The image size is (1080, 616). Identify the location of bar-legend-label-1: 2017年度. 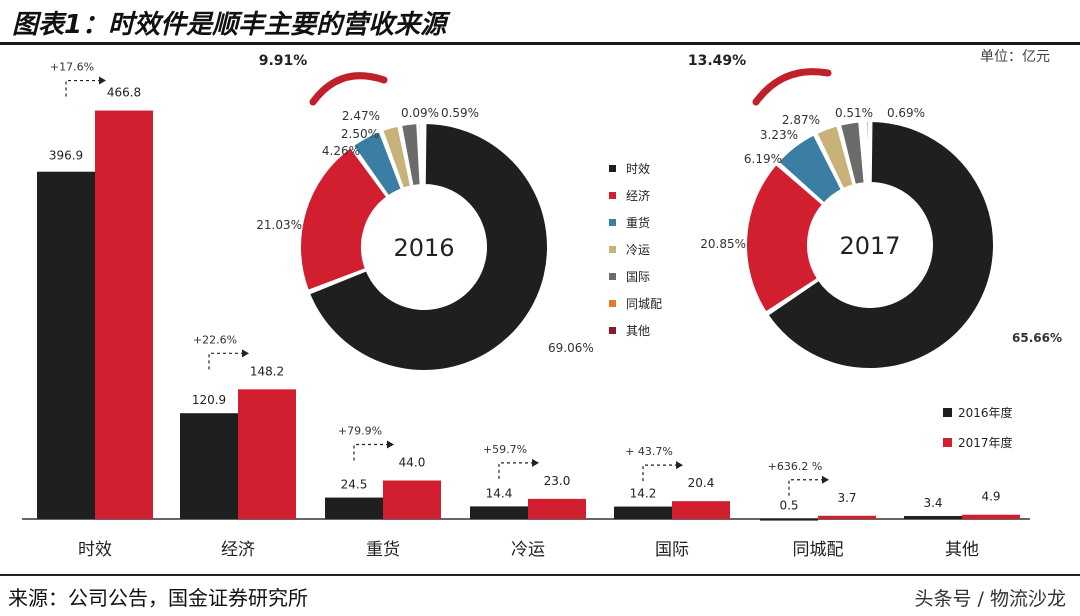
(985, 442).